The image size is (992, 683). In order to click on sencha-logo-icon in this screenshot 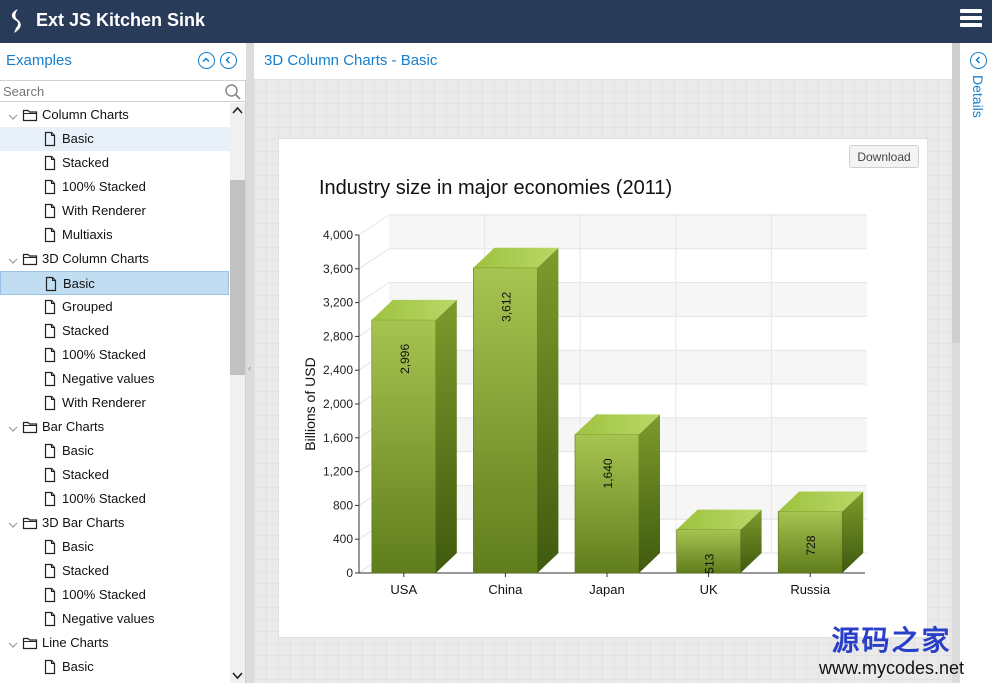, I will do `click(16, 21)`.